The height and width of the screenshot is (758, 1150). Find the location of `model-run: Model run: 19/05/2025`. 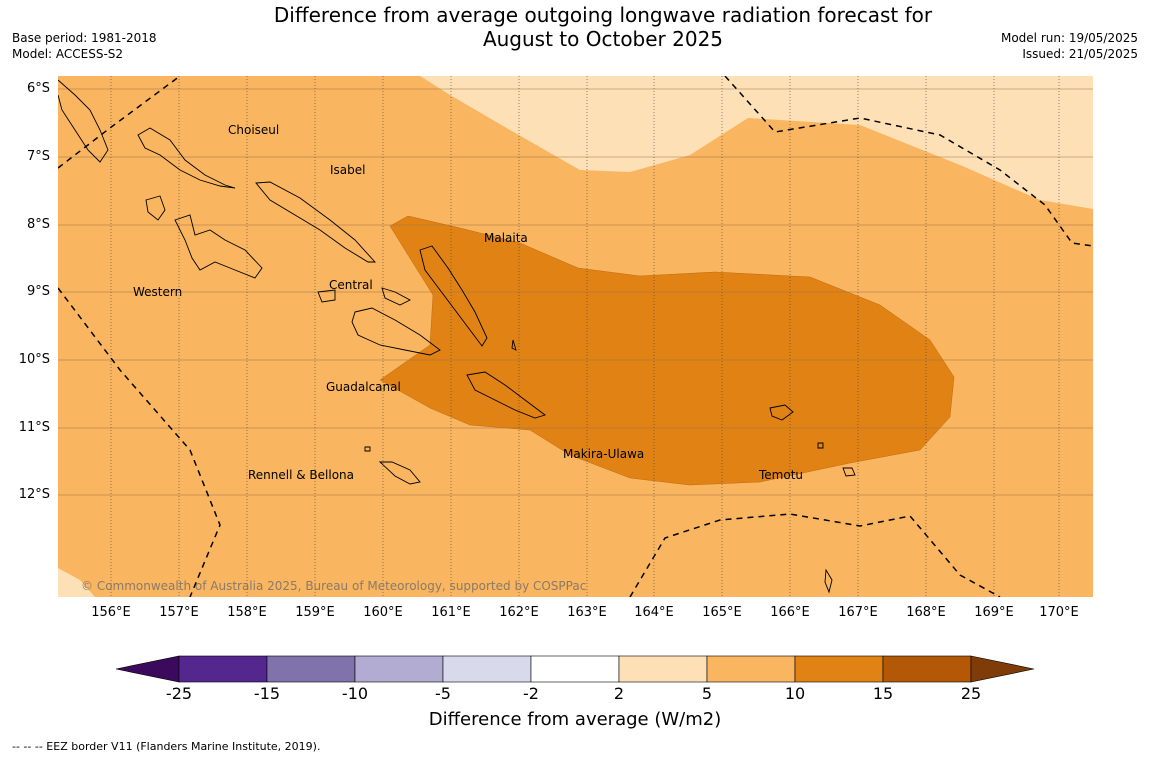

model-run: Model run: 19/05/2025 is located at coordinates (1069, 38).